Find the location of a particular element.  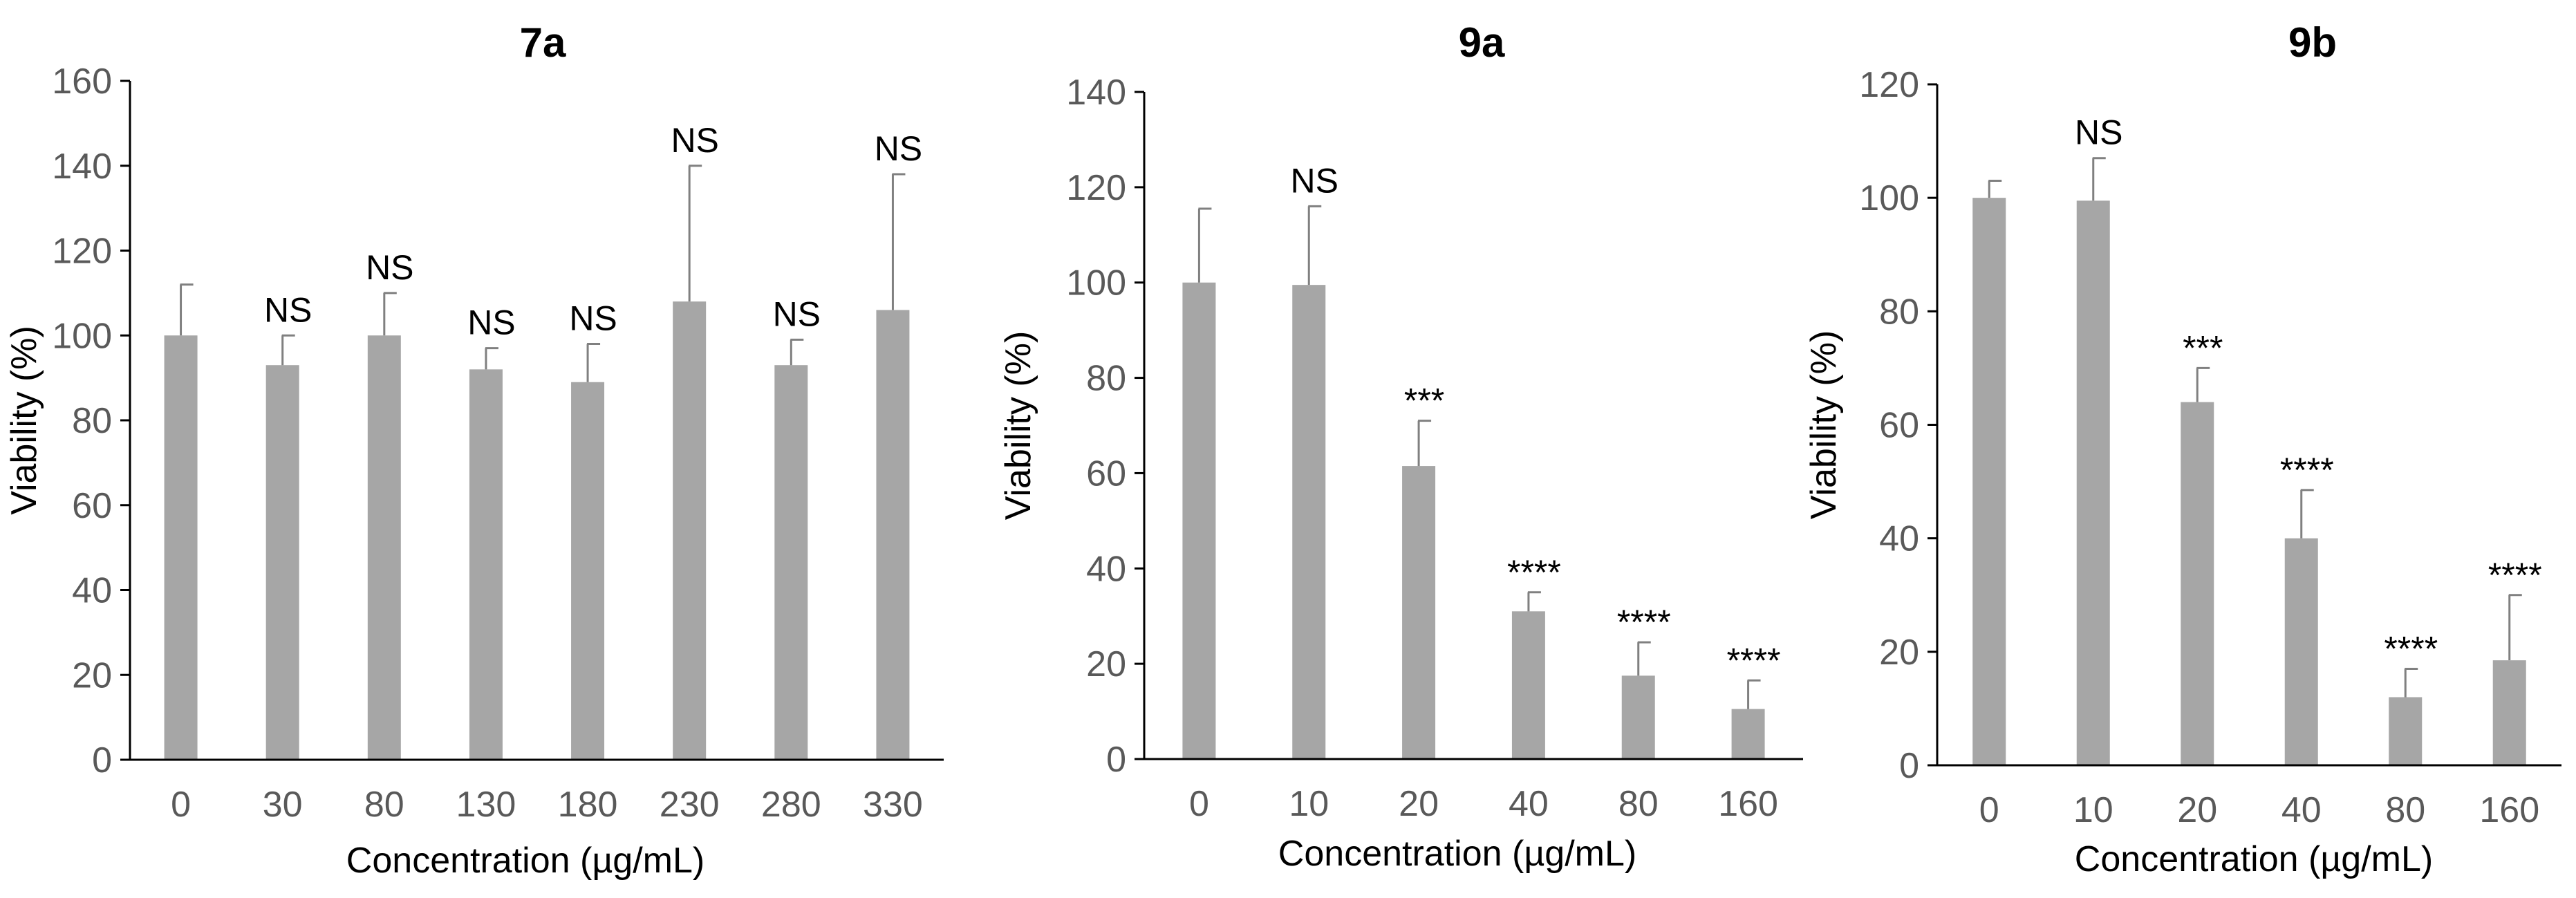

significance-label-180: NS is located at coordinates (593, 318).